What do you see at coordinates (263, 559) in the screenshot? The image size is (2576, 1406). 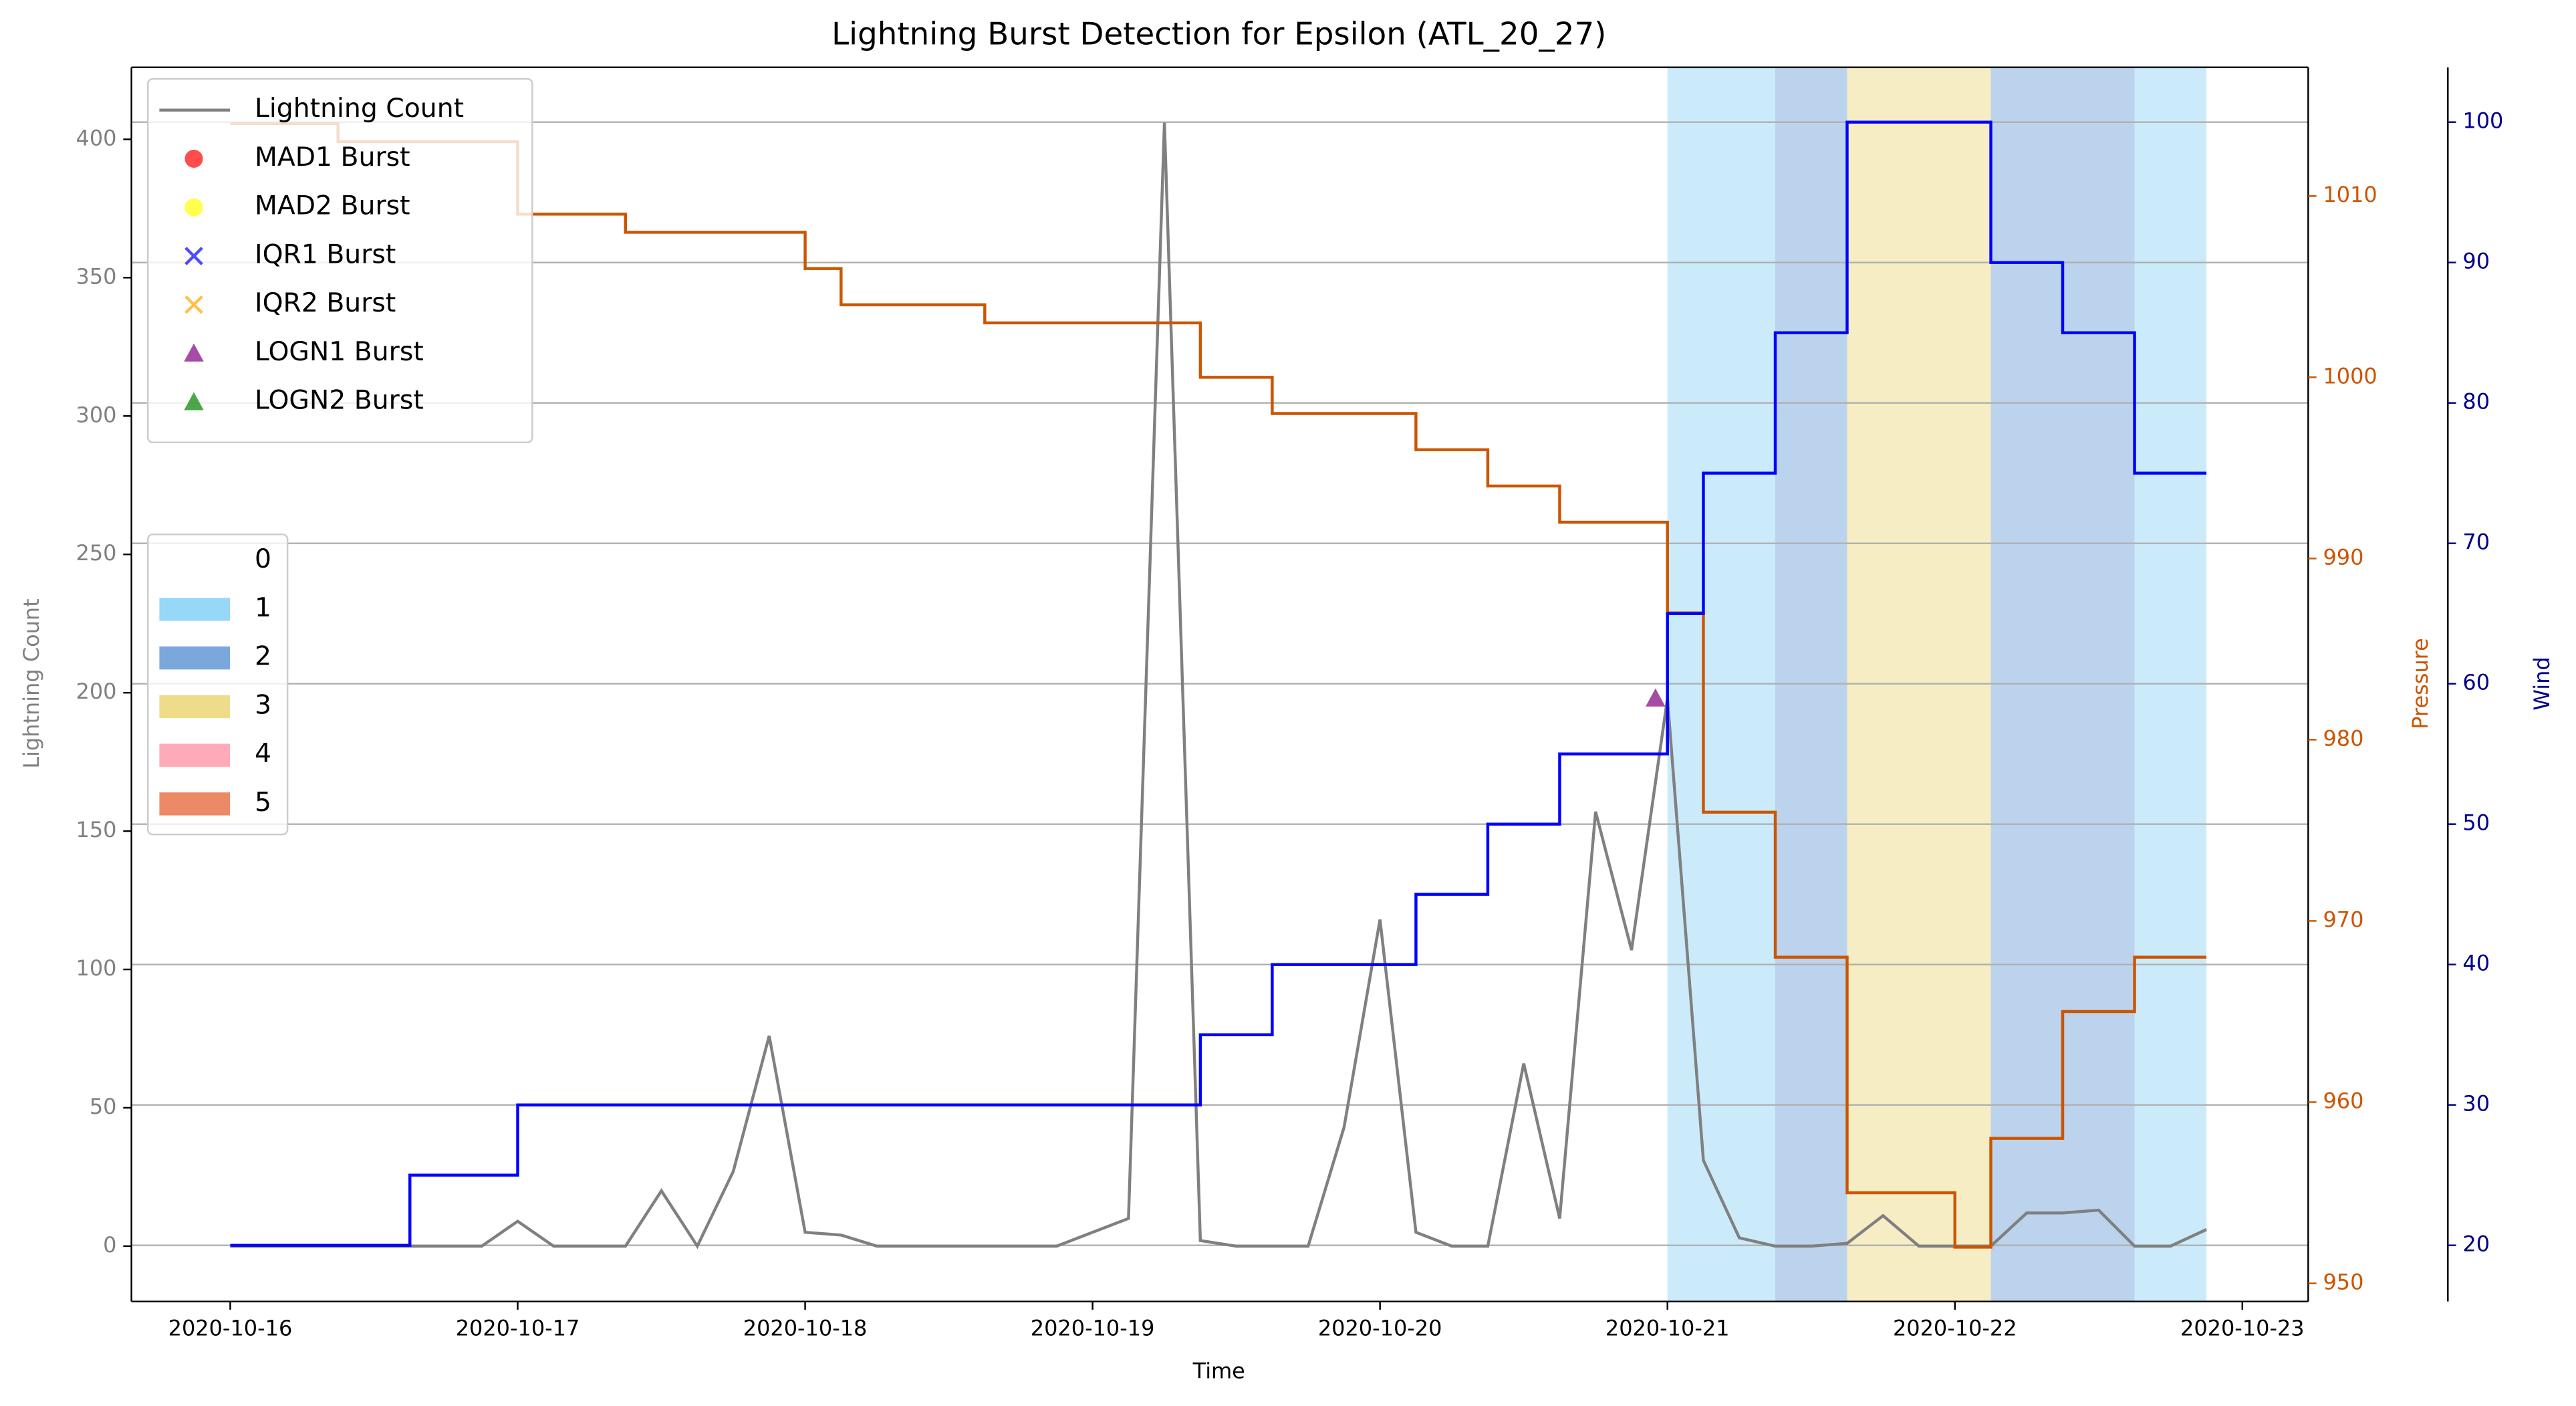 I see `legend-label: 0` at bounding box center [263, 559].